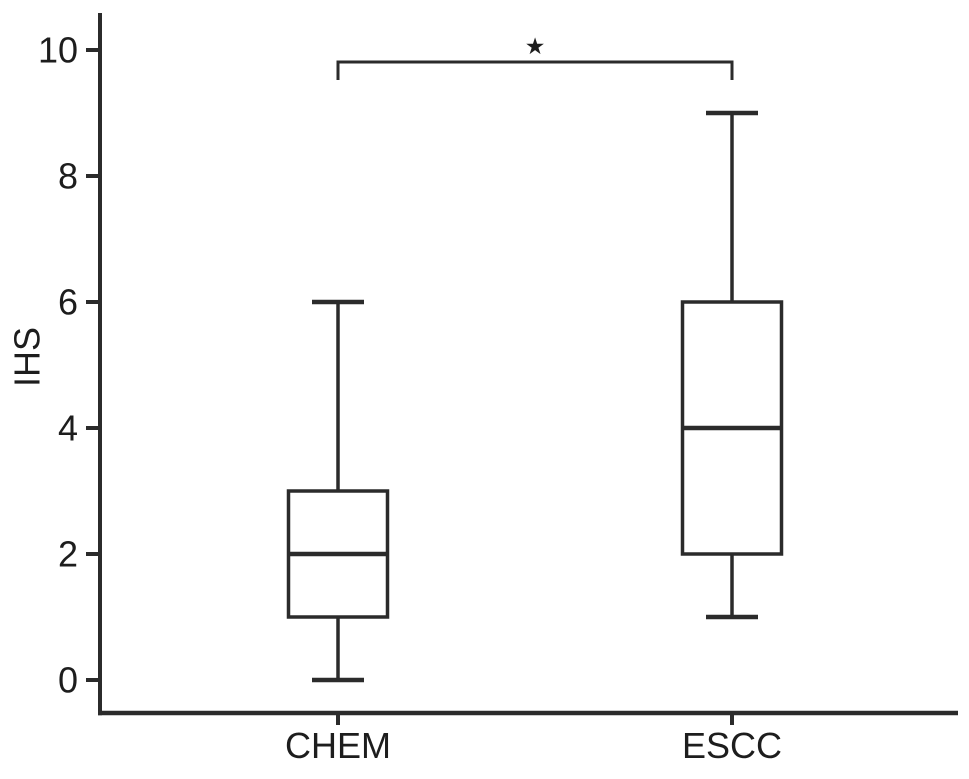 The width and height of the screenshot is (969, 779). What do you see at coordinates (27, 357) in the screenshot?
I see `y-axis-title: IHS` at bounding box center [27, 357].